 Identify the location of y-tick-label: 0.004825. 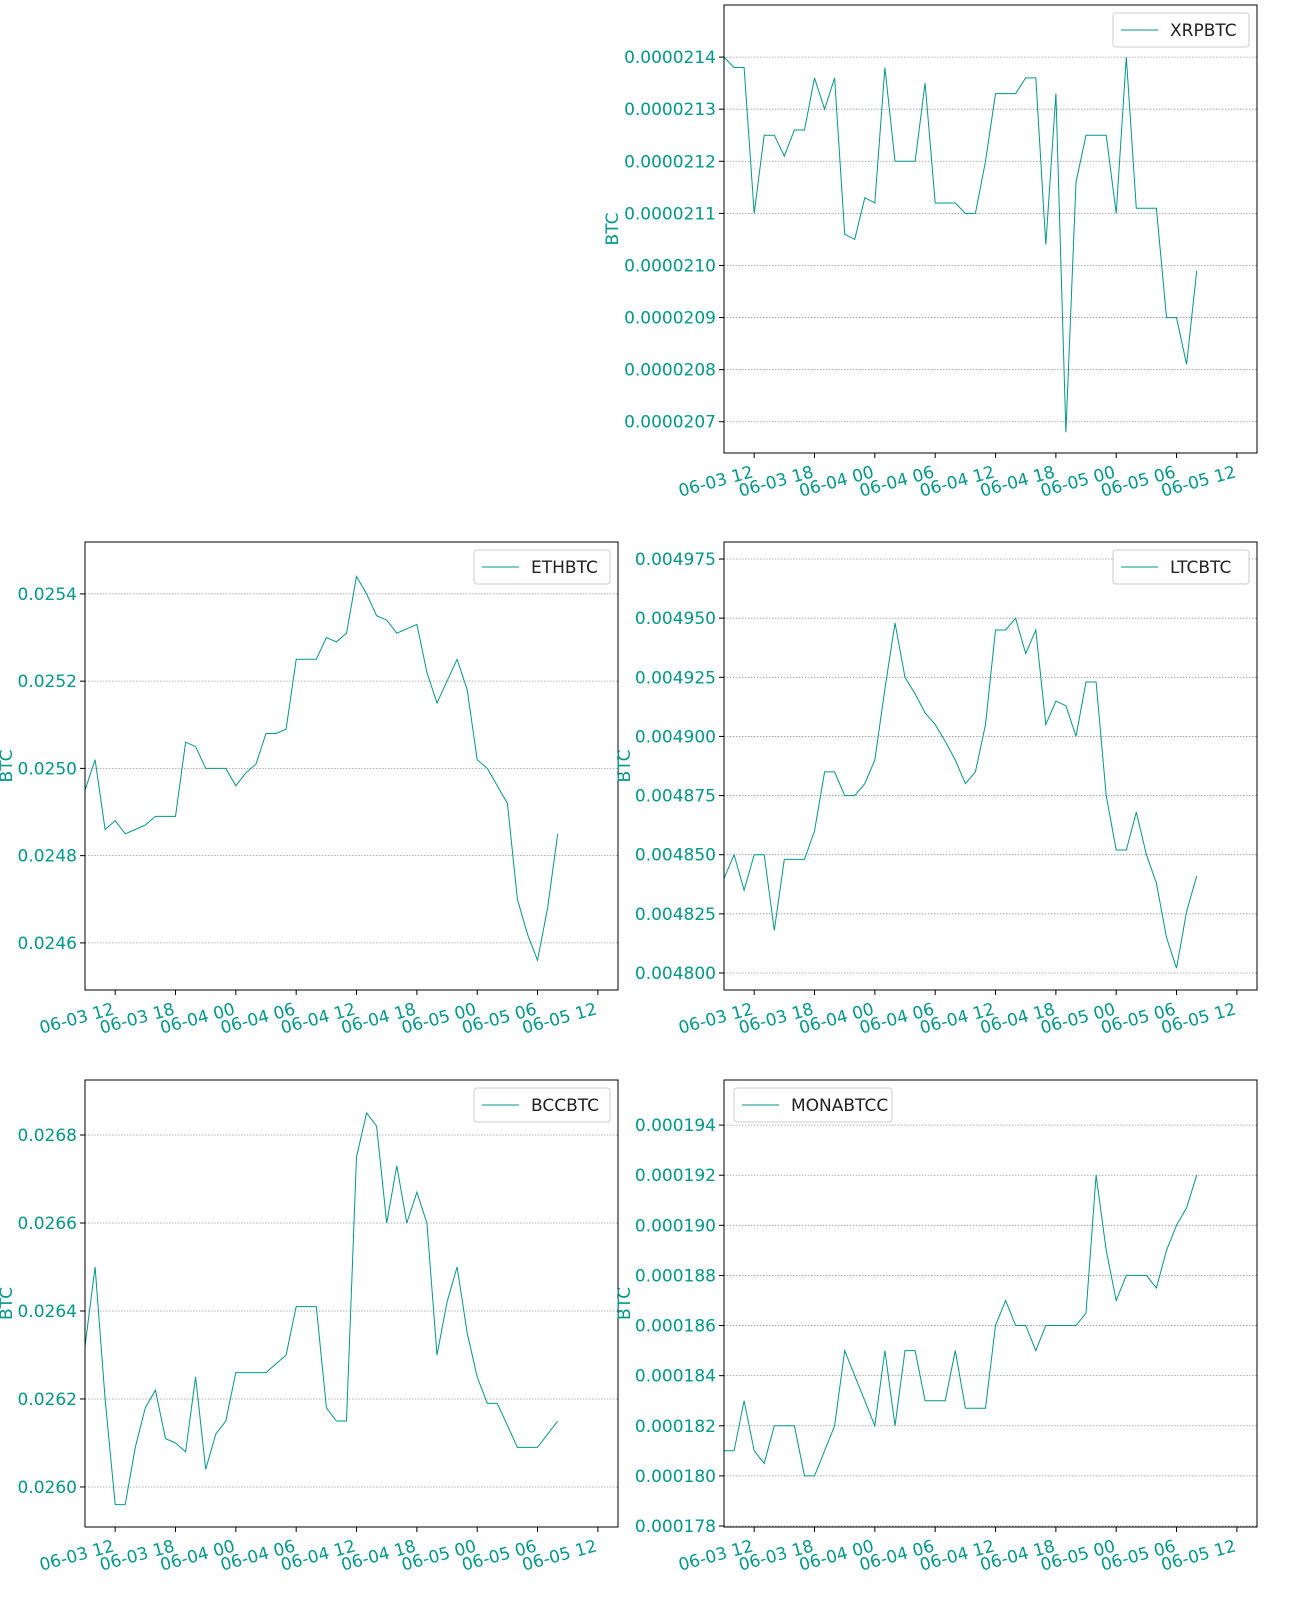
(675, 915).